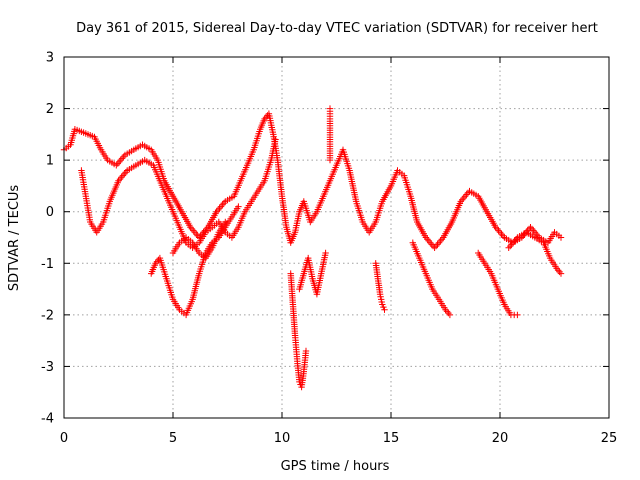 Image resolution: width=640 pixels, height=480 pixels. I want to click on x-tick-label: 10, so click(282, 438).